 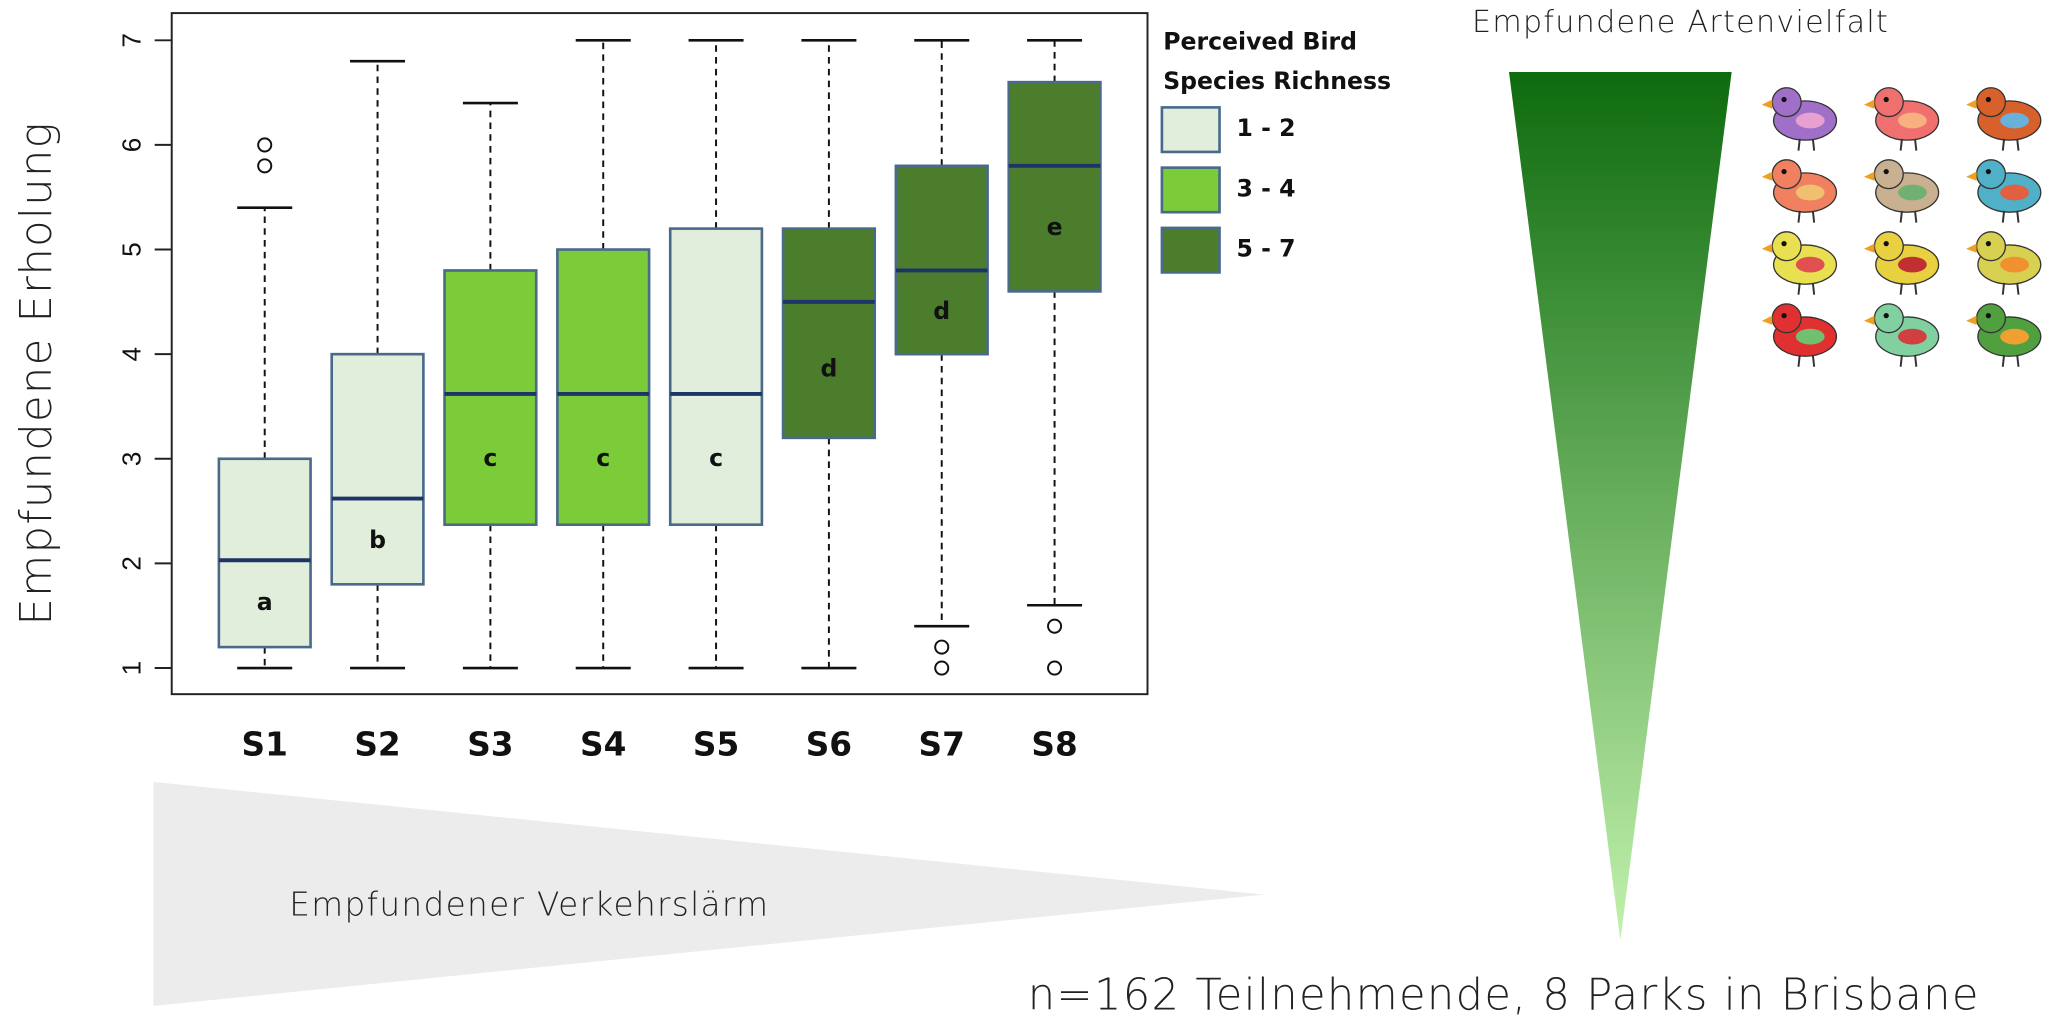 I want to click on y-tick-label: 6, so click(x=132, y=145).